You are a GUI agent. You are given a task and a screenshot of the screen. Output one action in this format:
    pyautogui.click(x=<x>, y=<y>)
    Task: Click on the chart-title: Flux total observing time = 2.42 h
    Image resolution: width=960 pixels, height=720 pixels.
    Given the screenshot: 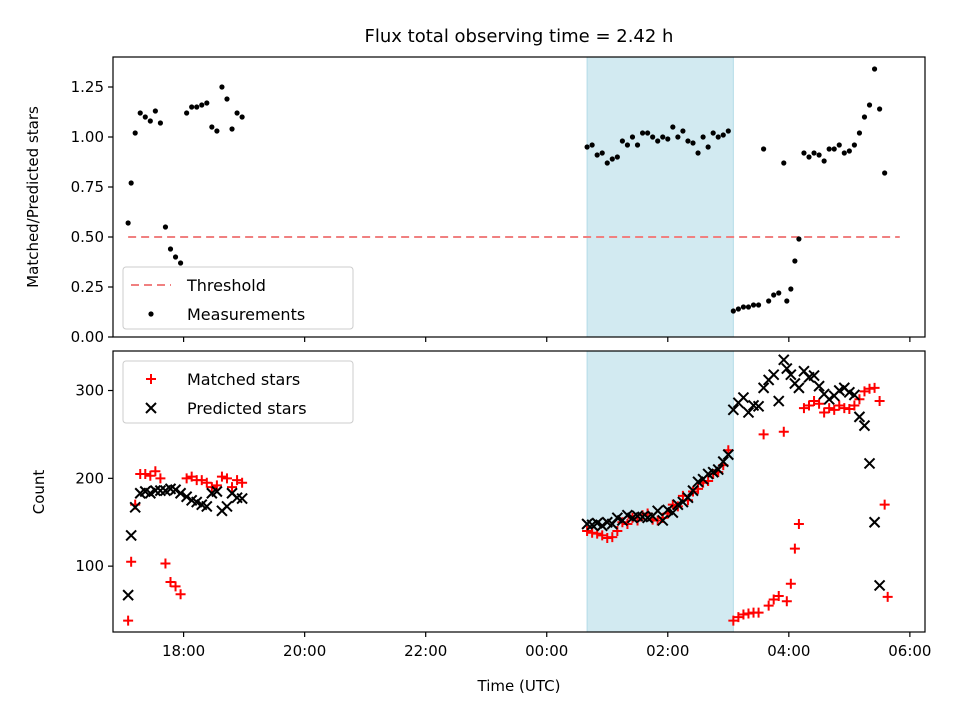 What is the action you would take?
    pyautogui.click(x=519, y=36)
    